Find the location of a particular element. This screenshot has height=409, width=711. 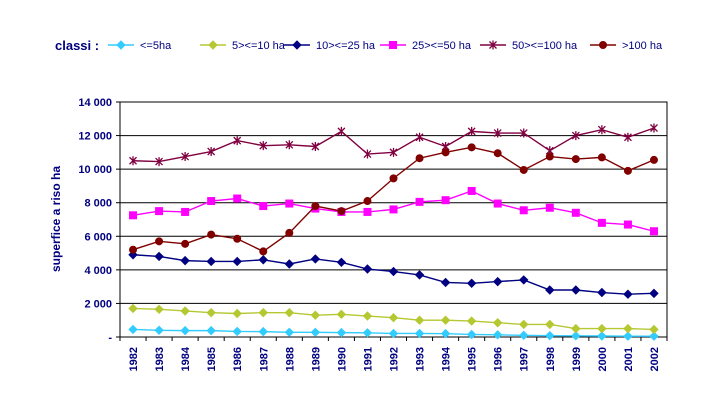

x-tick-label: 1990 is located at coordinates (342, 359).